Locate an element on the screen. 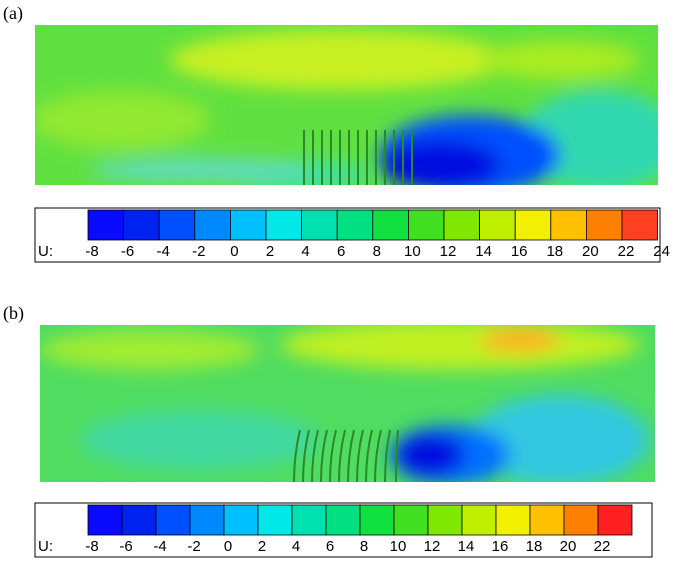  colorbar-tick-label: 24 is located at coordinates (661, 251).